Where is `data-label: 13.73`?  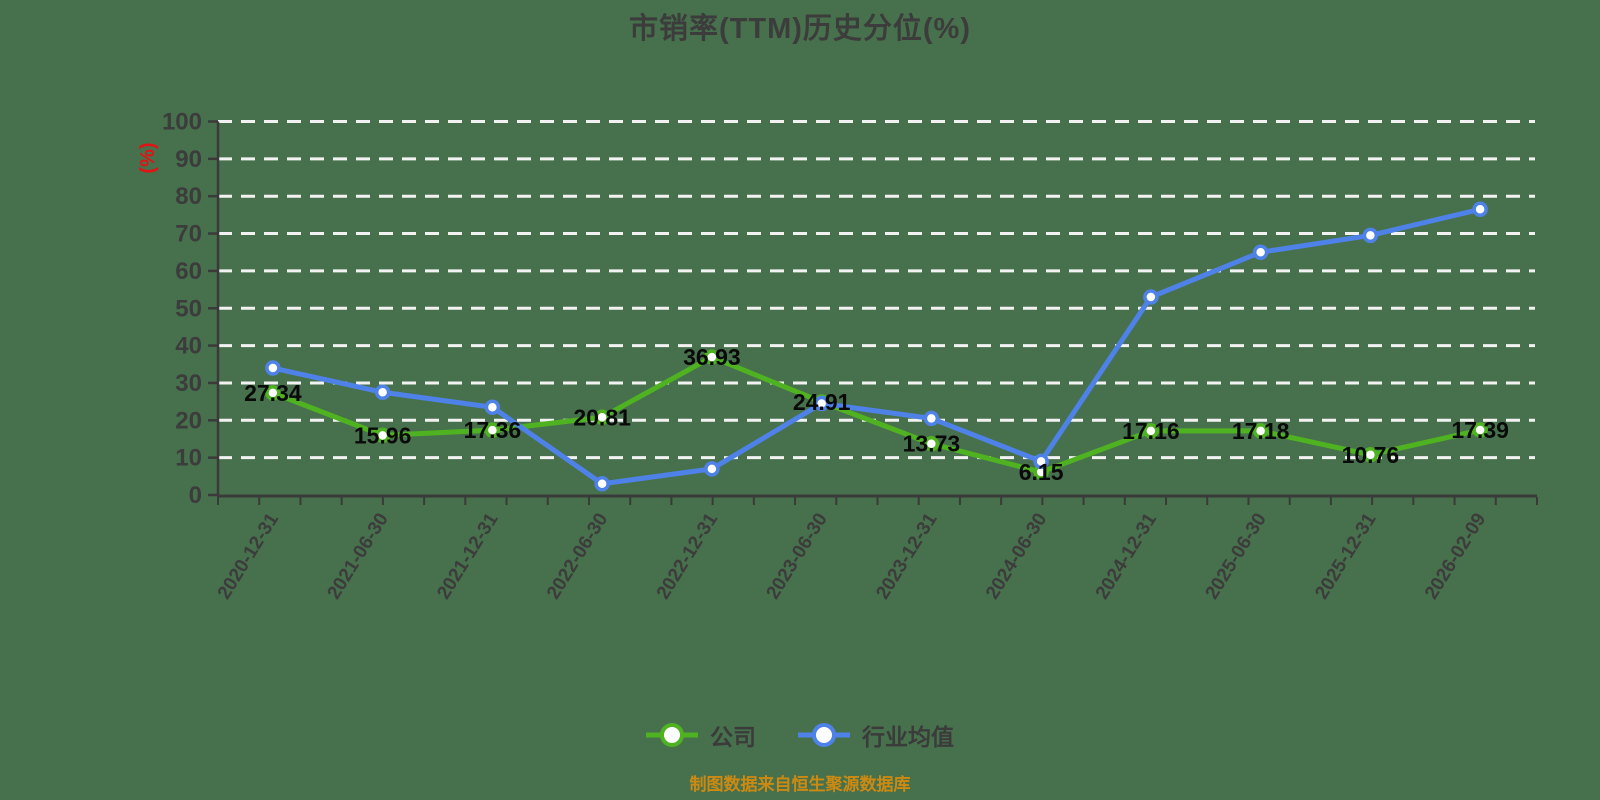
data-label: 13.73 is located at coordinates (932, 444).